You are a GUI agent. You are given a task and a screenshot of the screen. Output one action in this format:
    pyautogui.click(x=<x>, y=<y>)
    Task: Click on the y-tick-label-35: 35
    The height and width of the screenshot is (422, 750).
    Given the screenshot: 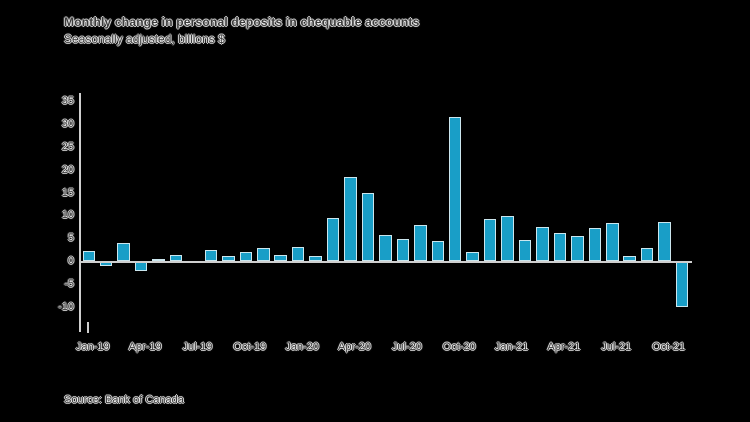 What is the action you would take?
    pyautogui.click(x=67, y=101)
    